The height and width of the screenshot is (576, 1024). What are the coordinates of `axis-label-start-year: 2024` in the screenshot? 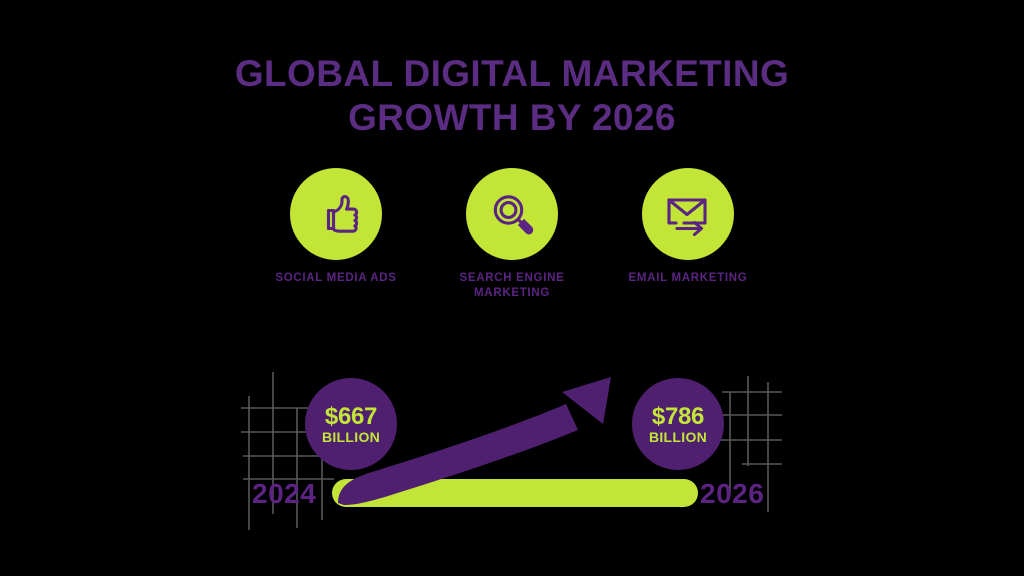 It's located at (284, 493).